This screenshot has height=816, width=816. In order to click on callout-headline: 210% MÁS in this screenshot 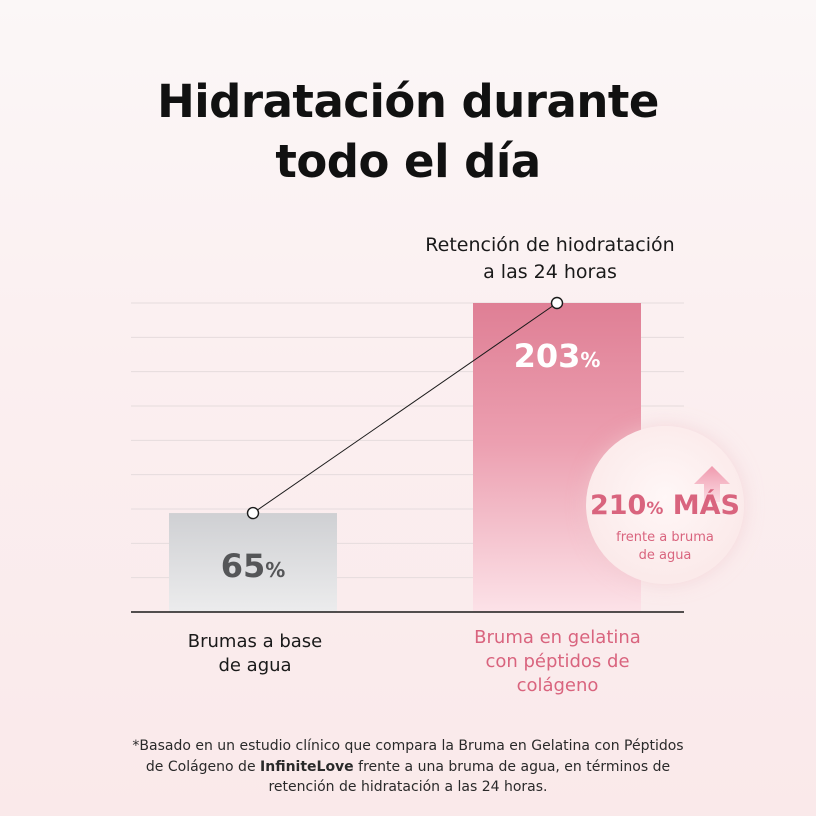, I will do `click(665, 505)`.